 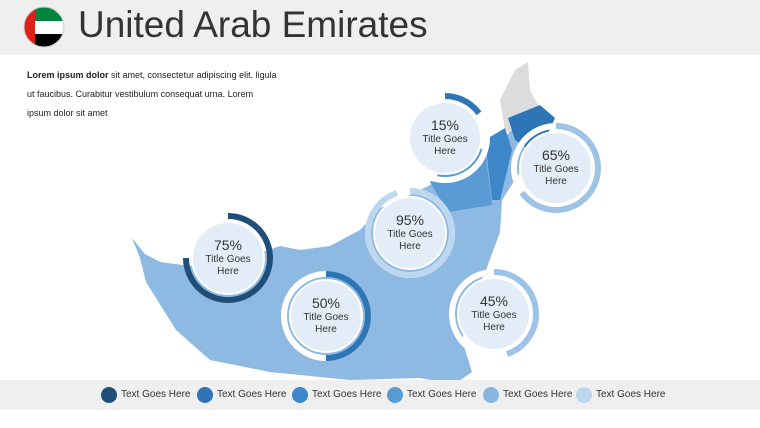 What do you see at coordinates (556, 155) in the screenshot?
I see `donut-percent: 65%` at bounding box center [556, 155].